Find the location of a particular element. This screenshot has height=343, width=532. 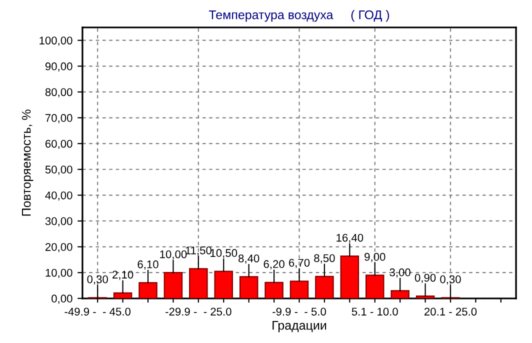

x-tick-label: -9.9 - - 5.0 is located at coordinates (299, 312).